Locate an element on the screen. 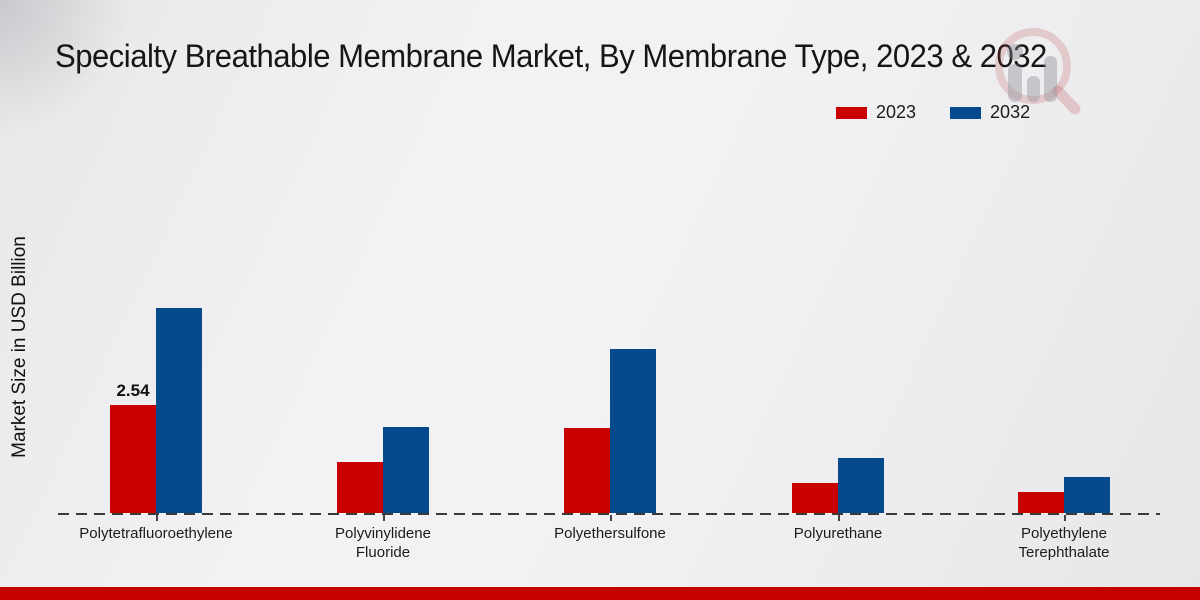 The image size is (1200, 600). bar-2023-polyethylene-terephthalate is located at coordinates (1041, 502).